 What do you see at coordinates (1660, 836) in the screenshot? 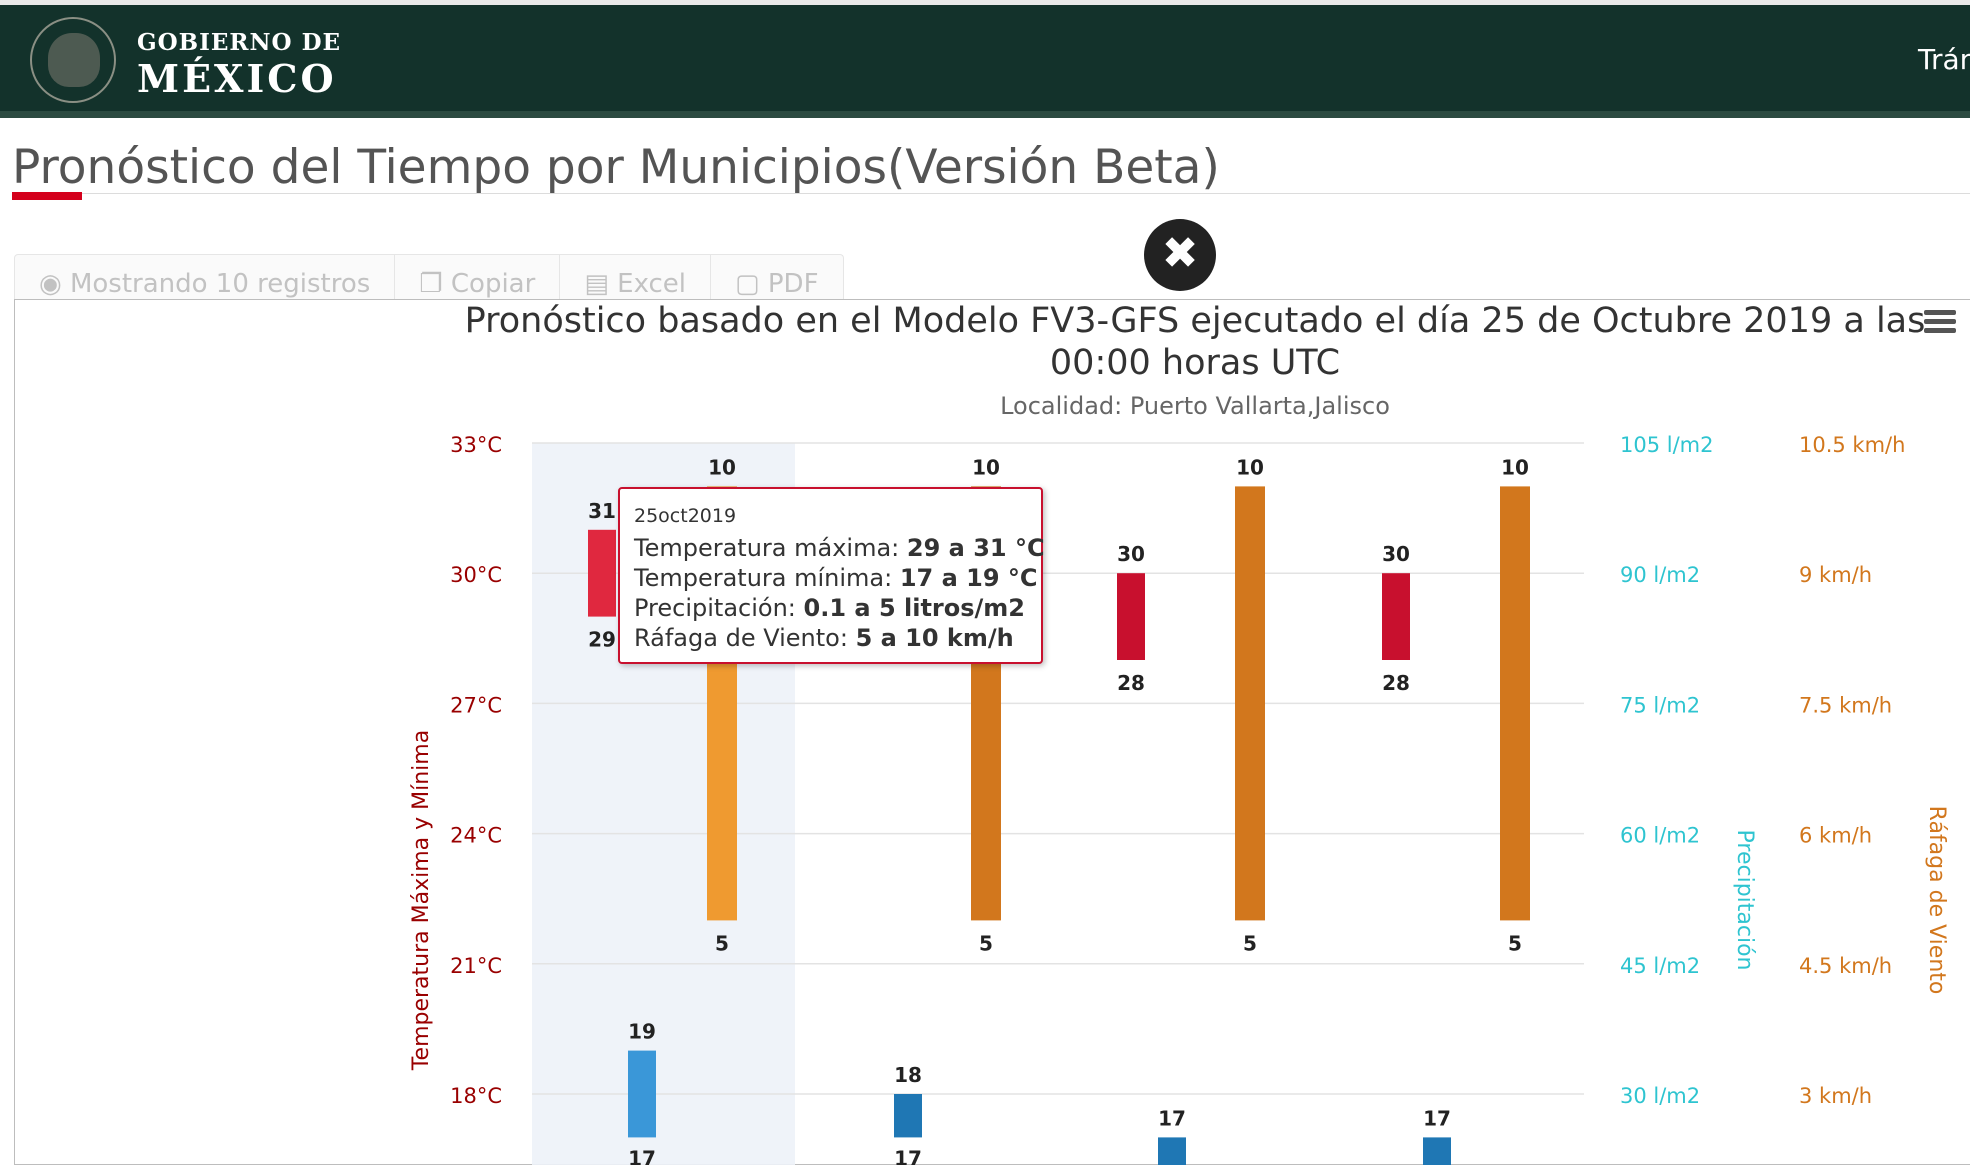
I see `precip-tick-label: 60 l/m2` at bounding box center [1660, 836].